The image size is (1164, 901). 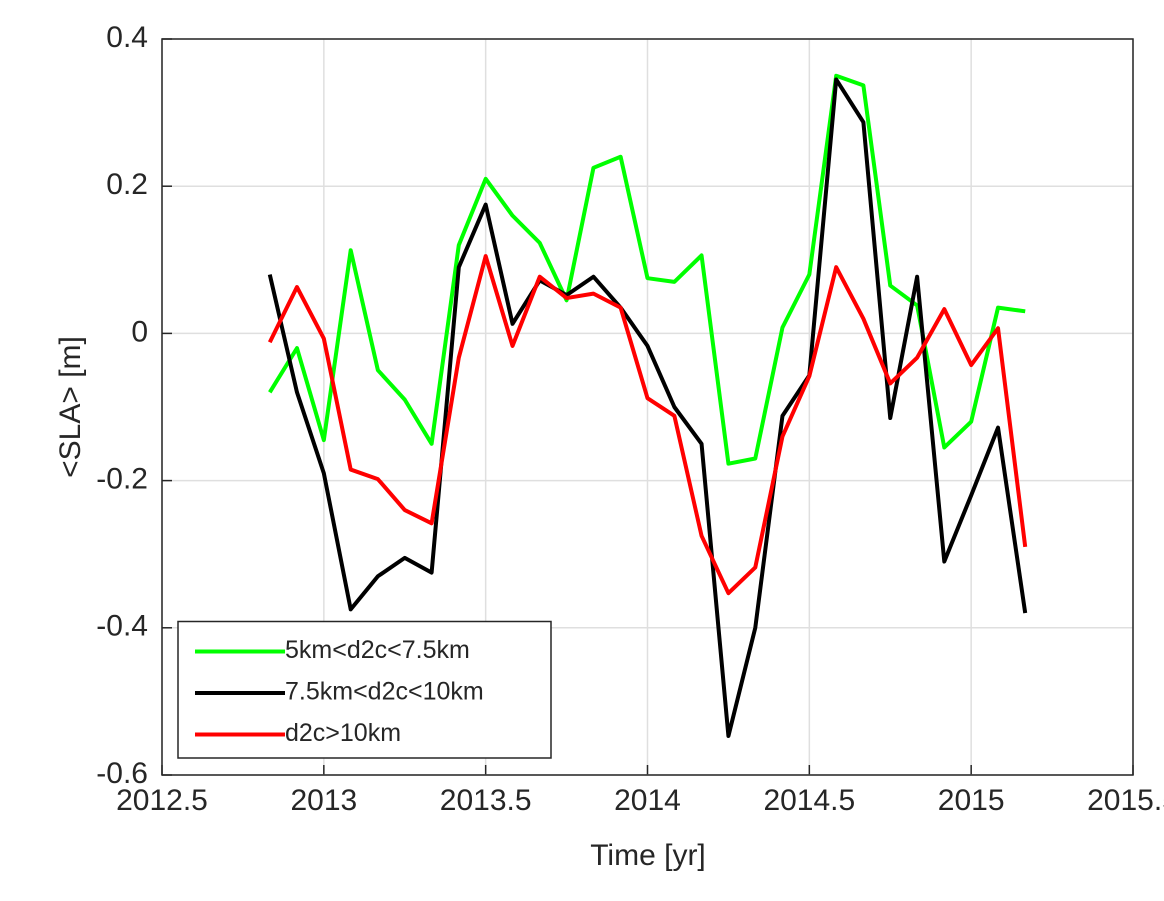 What do you see at coordinates (343, 733) in the screenshot?
I see `legend-label: d2c>10km` at bounding box center [343, 733].